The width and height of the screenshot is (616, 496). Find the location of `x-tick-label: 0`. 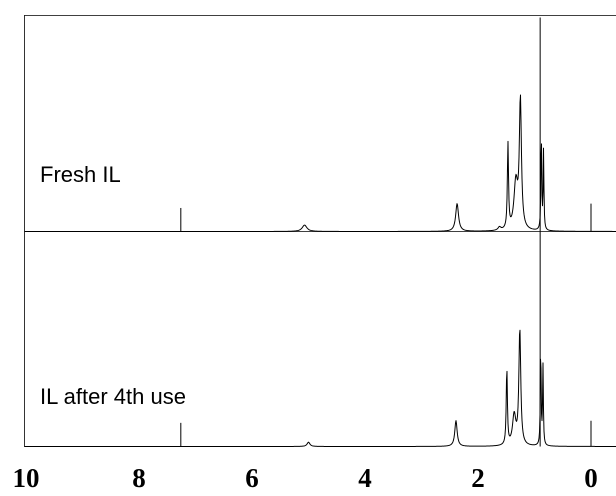

x-tick-label: 0 is located at coordinates (591, 478).